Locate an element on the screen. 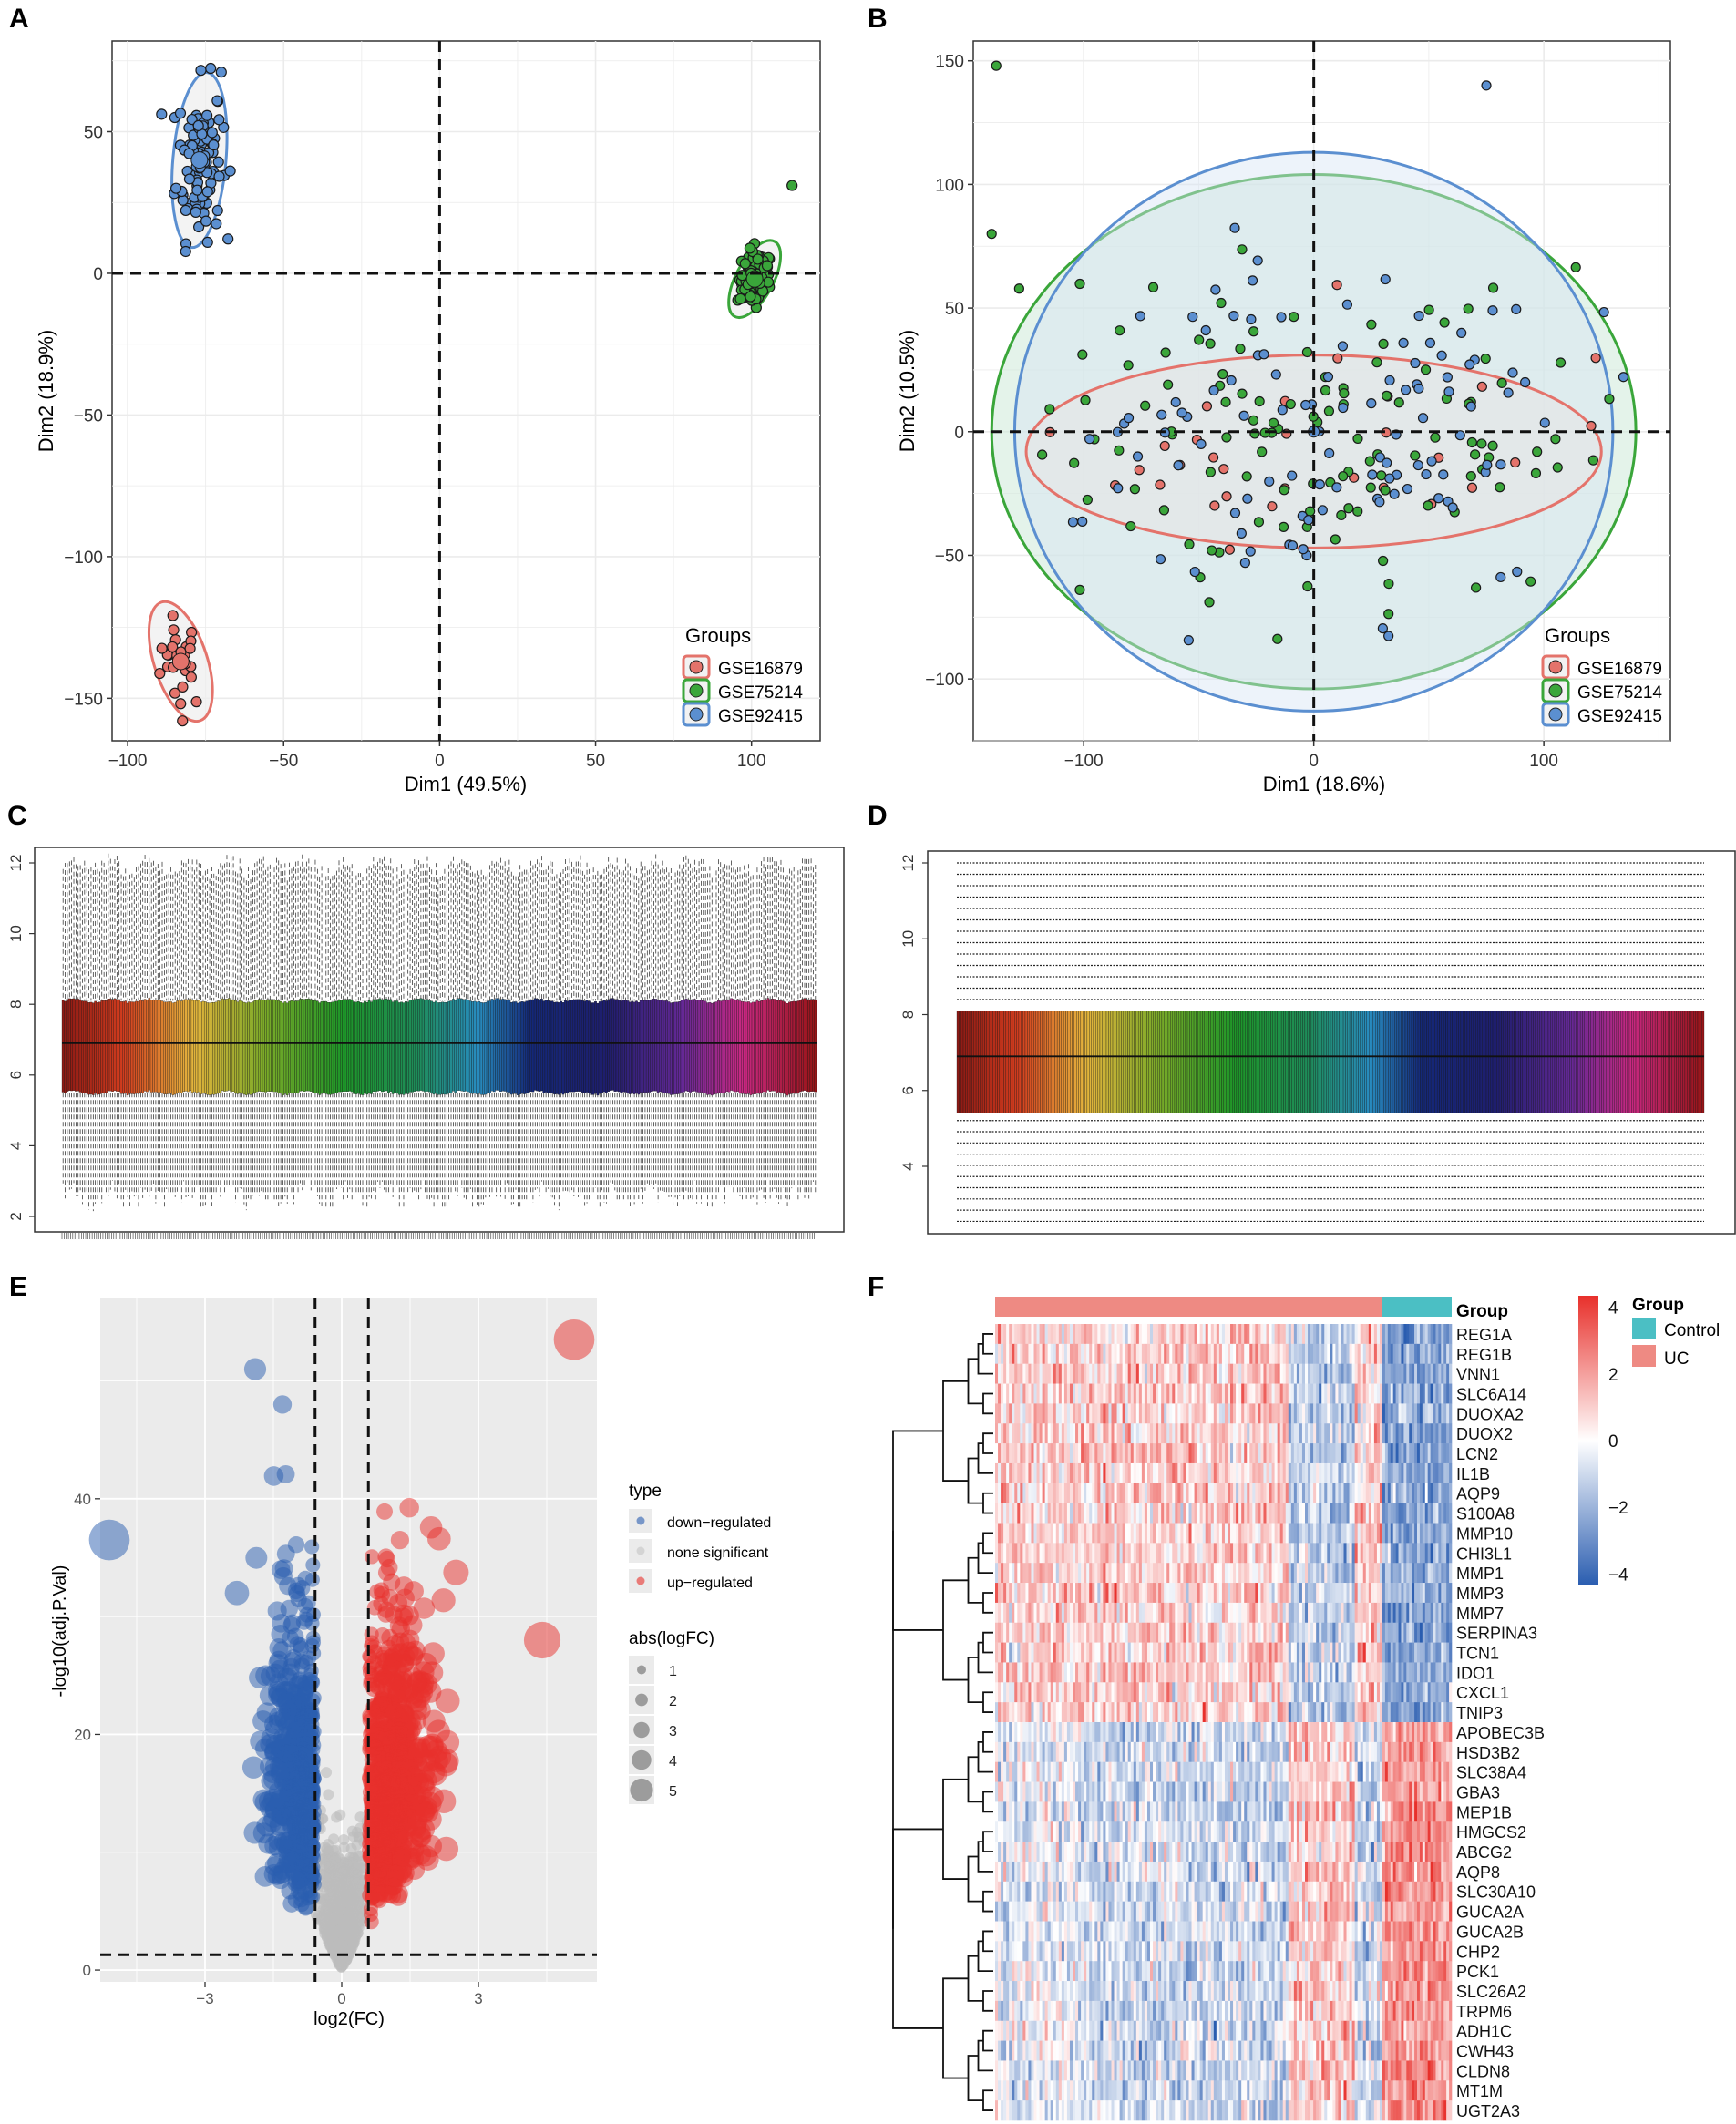 The image size is (1736, 2124). legend-label-gse75214: GSE75214 is located at coordinates (1619, 693).